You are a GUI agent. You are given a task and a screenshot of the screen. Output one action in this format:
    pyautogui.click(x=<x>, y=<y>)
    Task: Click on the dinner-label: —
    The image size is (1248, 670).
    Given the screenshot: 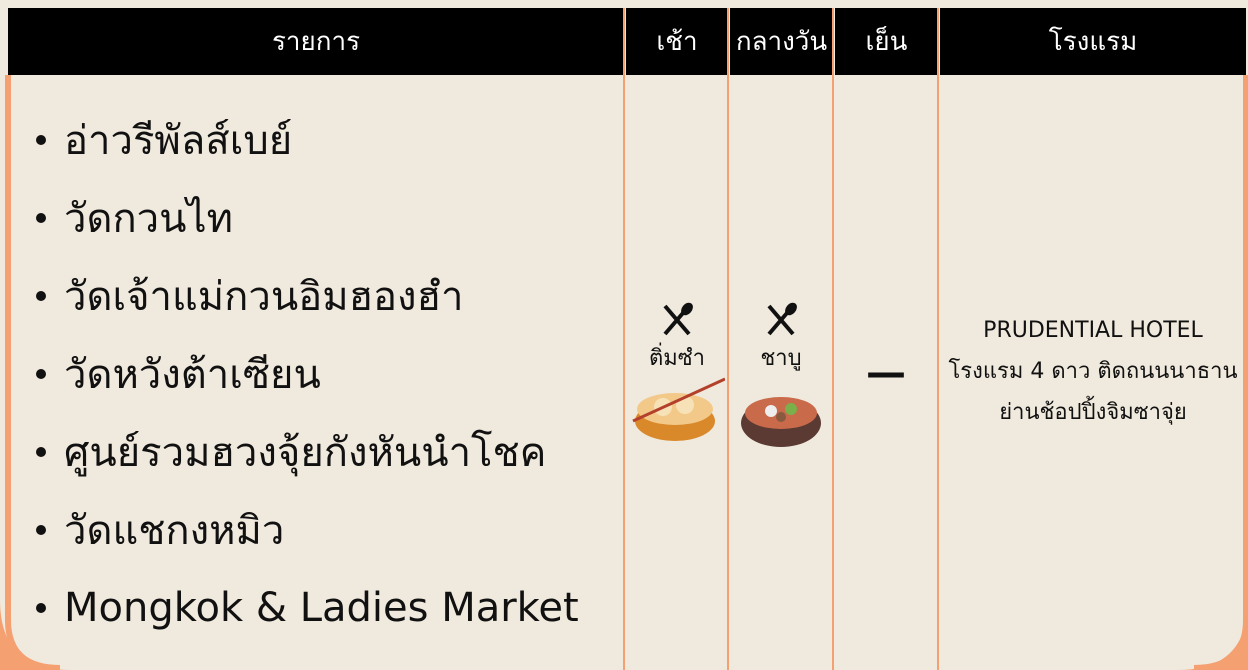 What is the action you would take?
    pyautogui.click(x=886, y=373)
    